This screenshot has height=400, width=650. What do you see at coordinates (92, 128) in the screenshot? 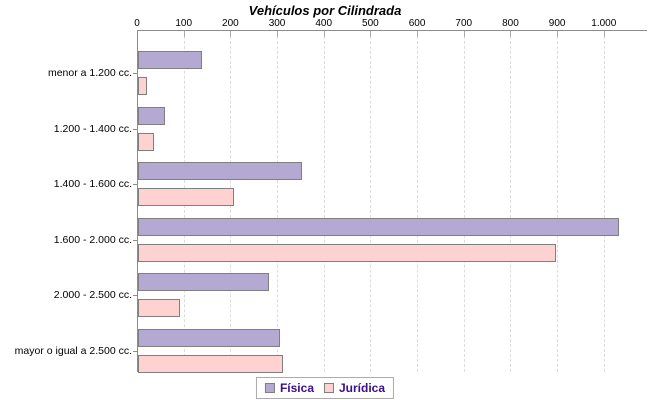
I see `category-label: 1.200 - 1.400 cc.` at bounding box center [92, 128].